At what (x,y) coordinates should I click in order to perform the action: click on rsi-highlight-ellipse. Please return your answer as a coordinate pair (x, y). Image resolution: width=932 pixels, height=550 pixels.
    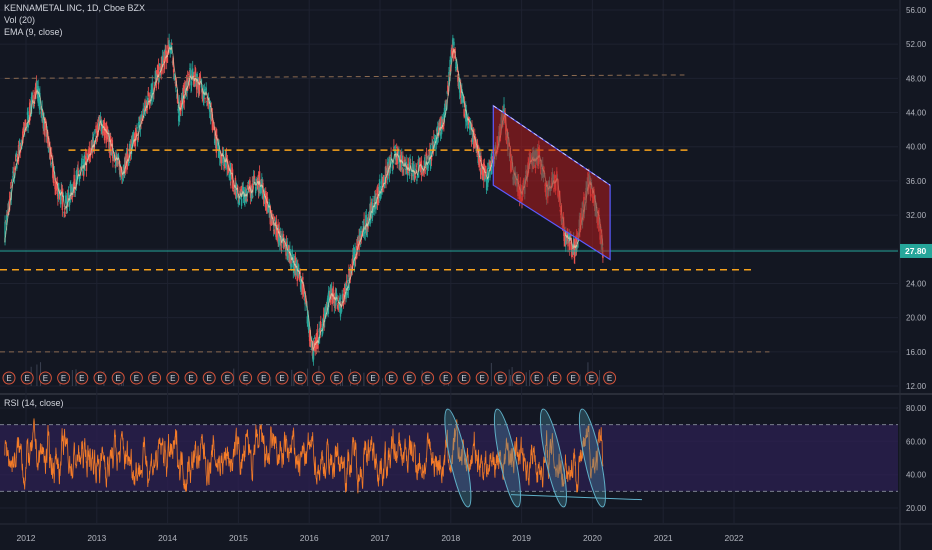
    Looking at the image, I should click on (458, 458).